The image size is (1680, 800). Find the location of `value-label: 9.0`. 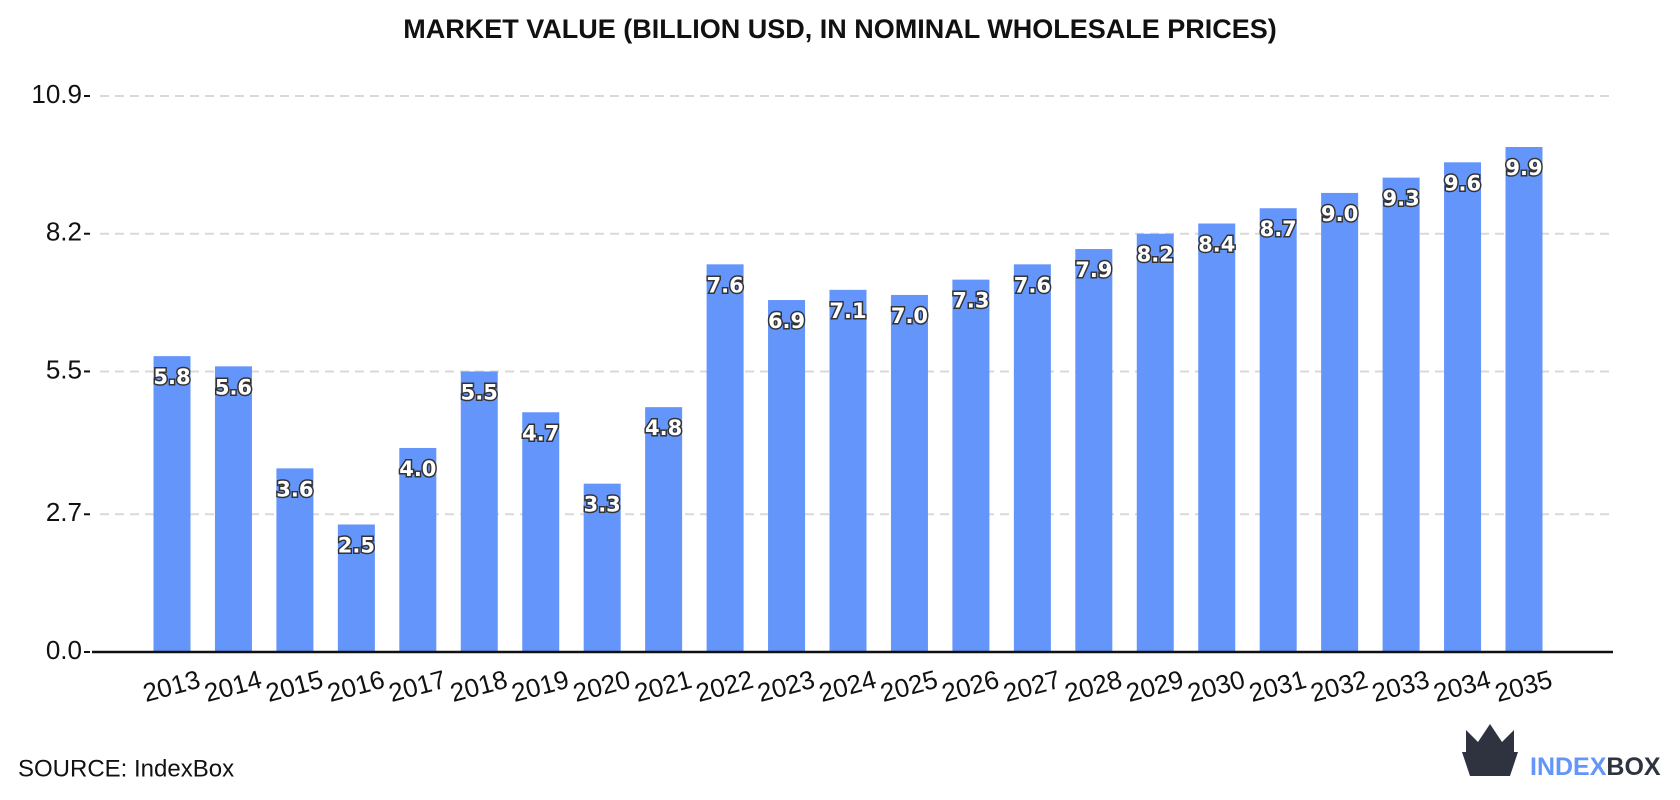

value-label: 9.0 is located at coordinates (1339, 214).